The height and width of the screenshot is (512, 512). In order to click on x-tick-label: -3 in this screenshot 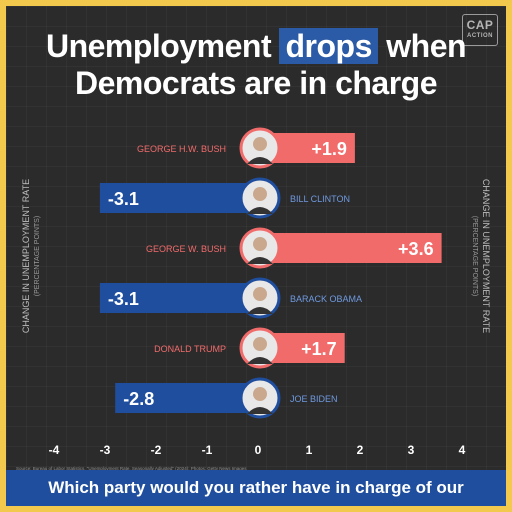, I will do `click(105, 450)`.